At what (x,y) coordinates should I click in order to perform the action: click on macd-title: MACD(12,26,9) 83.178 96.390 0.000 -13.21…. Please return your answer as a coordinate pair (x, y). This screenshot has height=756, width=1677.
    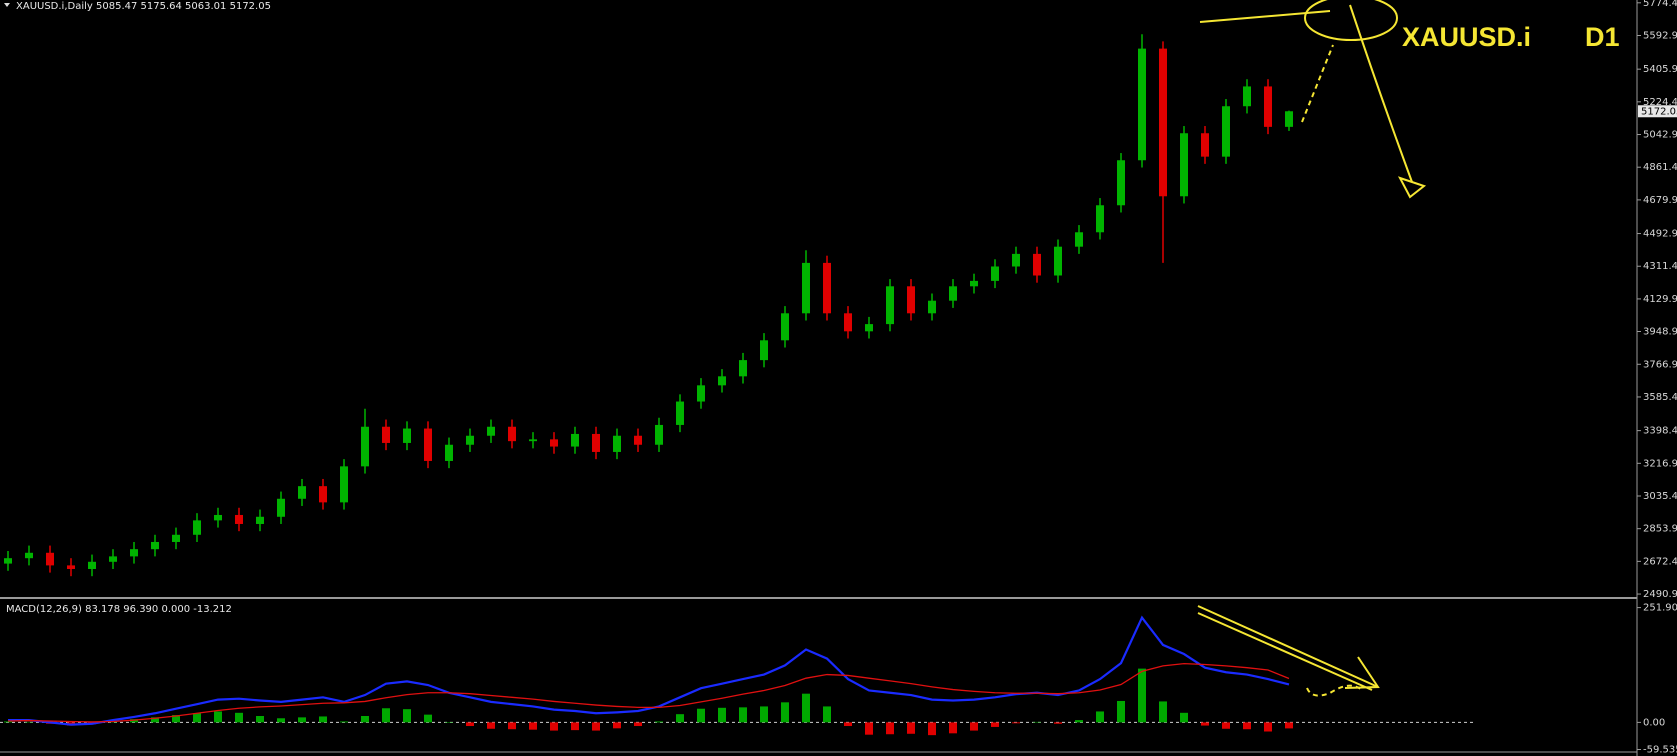
    Looking at the image, I should click on (119, 609).